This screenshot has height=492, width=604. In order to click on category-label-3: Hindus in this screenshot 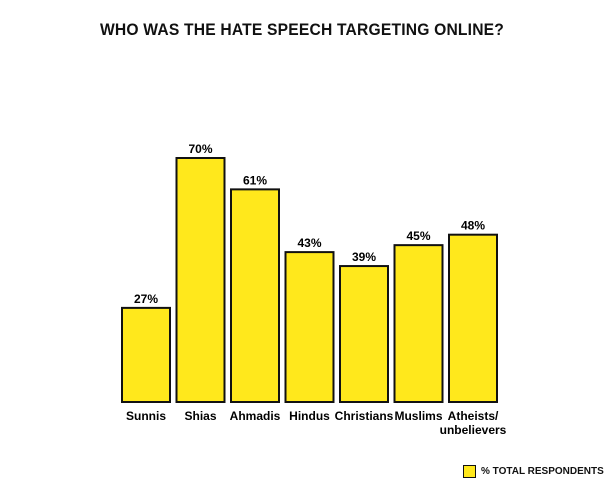, I will do `click(309, 416)`.